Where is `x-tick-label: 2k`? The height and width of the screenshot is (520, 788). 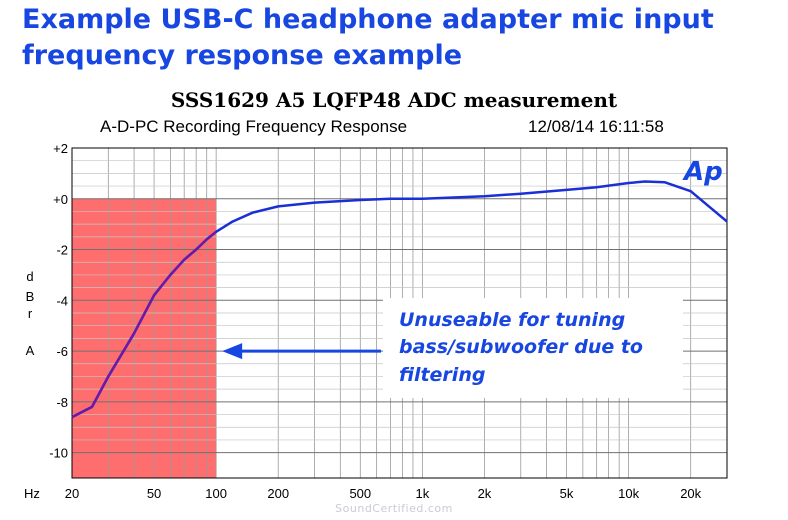
x-tick-label: 2k is located at coordinates (485, 493).